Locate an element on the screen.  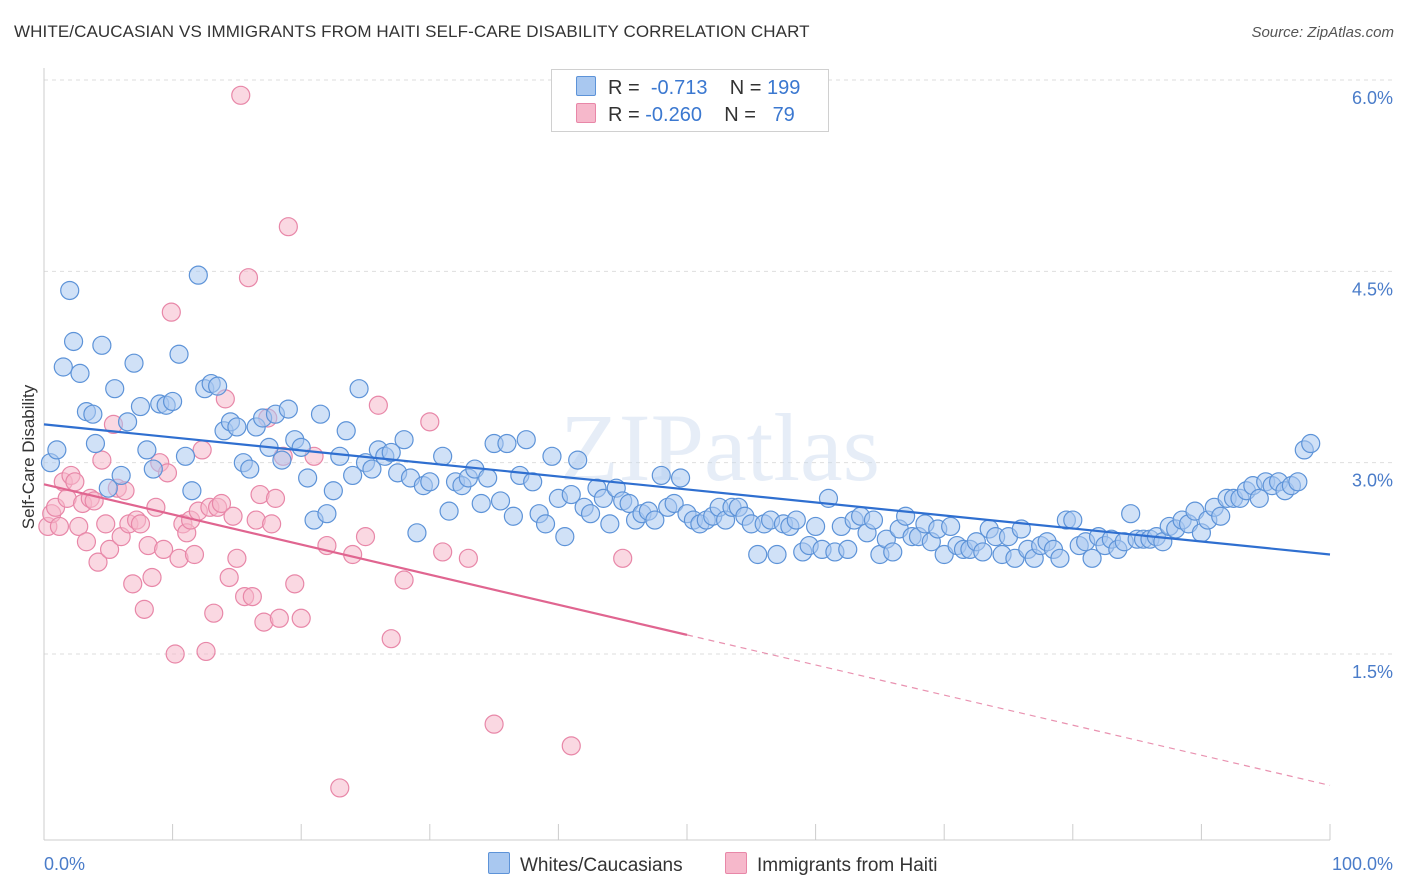
bottom-legend-label-white: Whites/Caucasians is located at coordinates (601, 865).